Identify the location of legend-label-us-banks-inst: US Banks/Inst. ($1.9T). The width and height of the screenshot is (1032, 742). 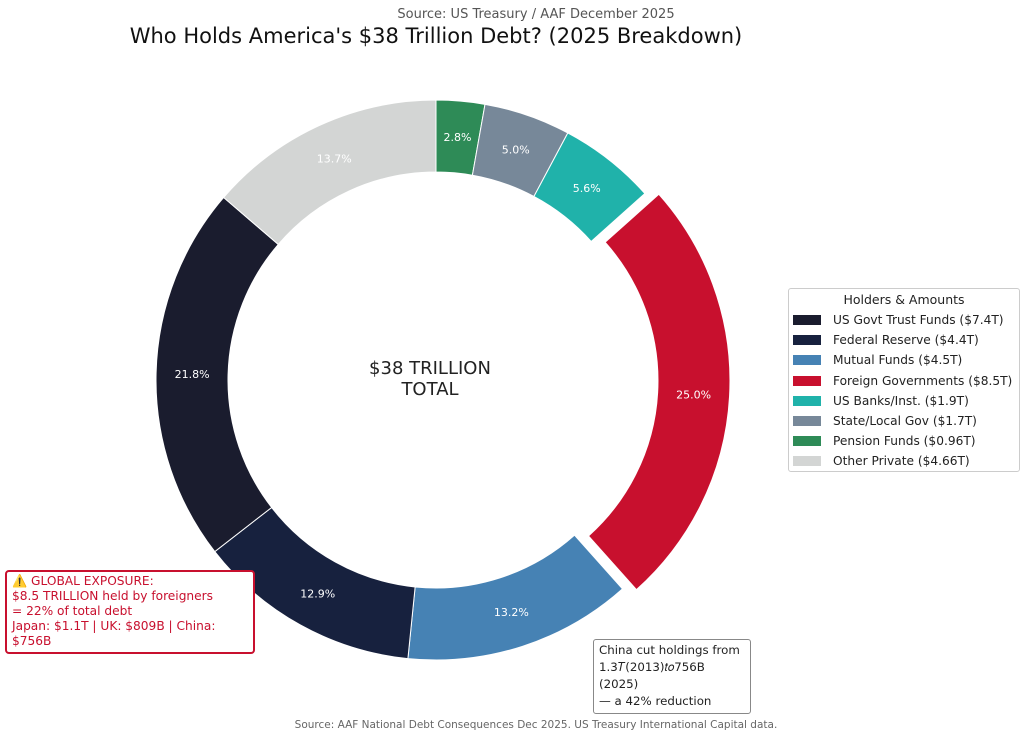
(901, 400).